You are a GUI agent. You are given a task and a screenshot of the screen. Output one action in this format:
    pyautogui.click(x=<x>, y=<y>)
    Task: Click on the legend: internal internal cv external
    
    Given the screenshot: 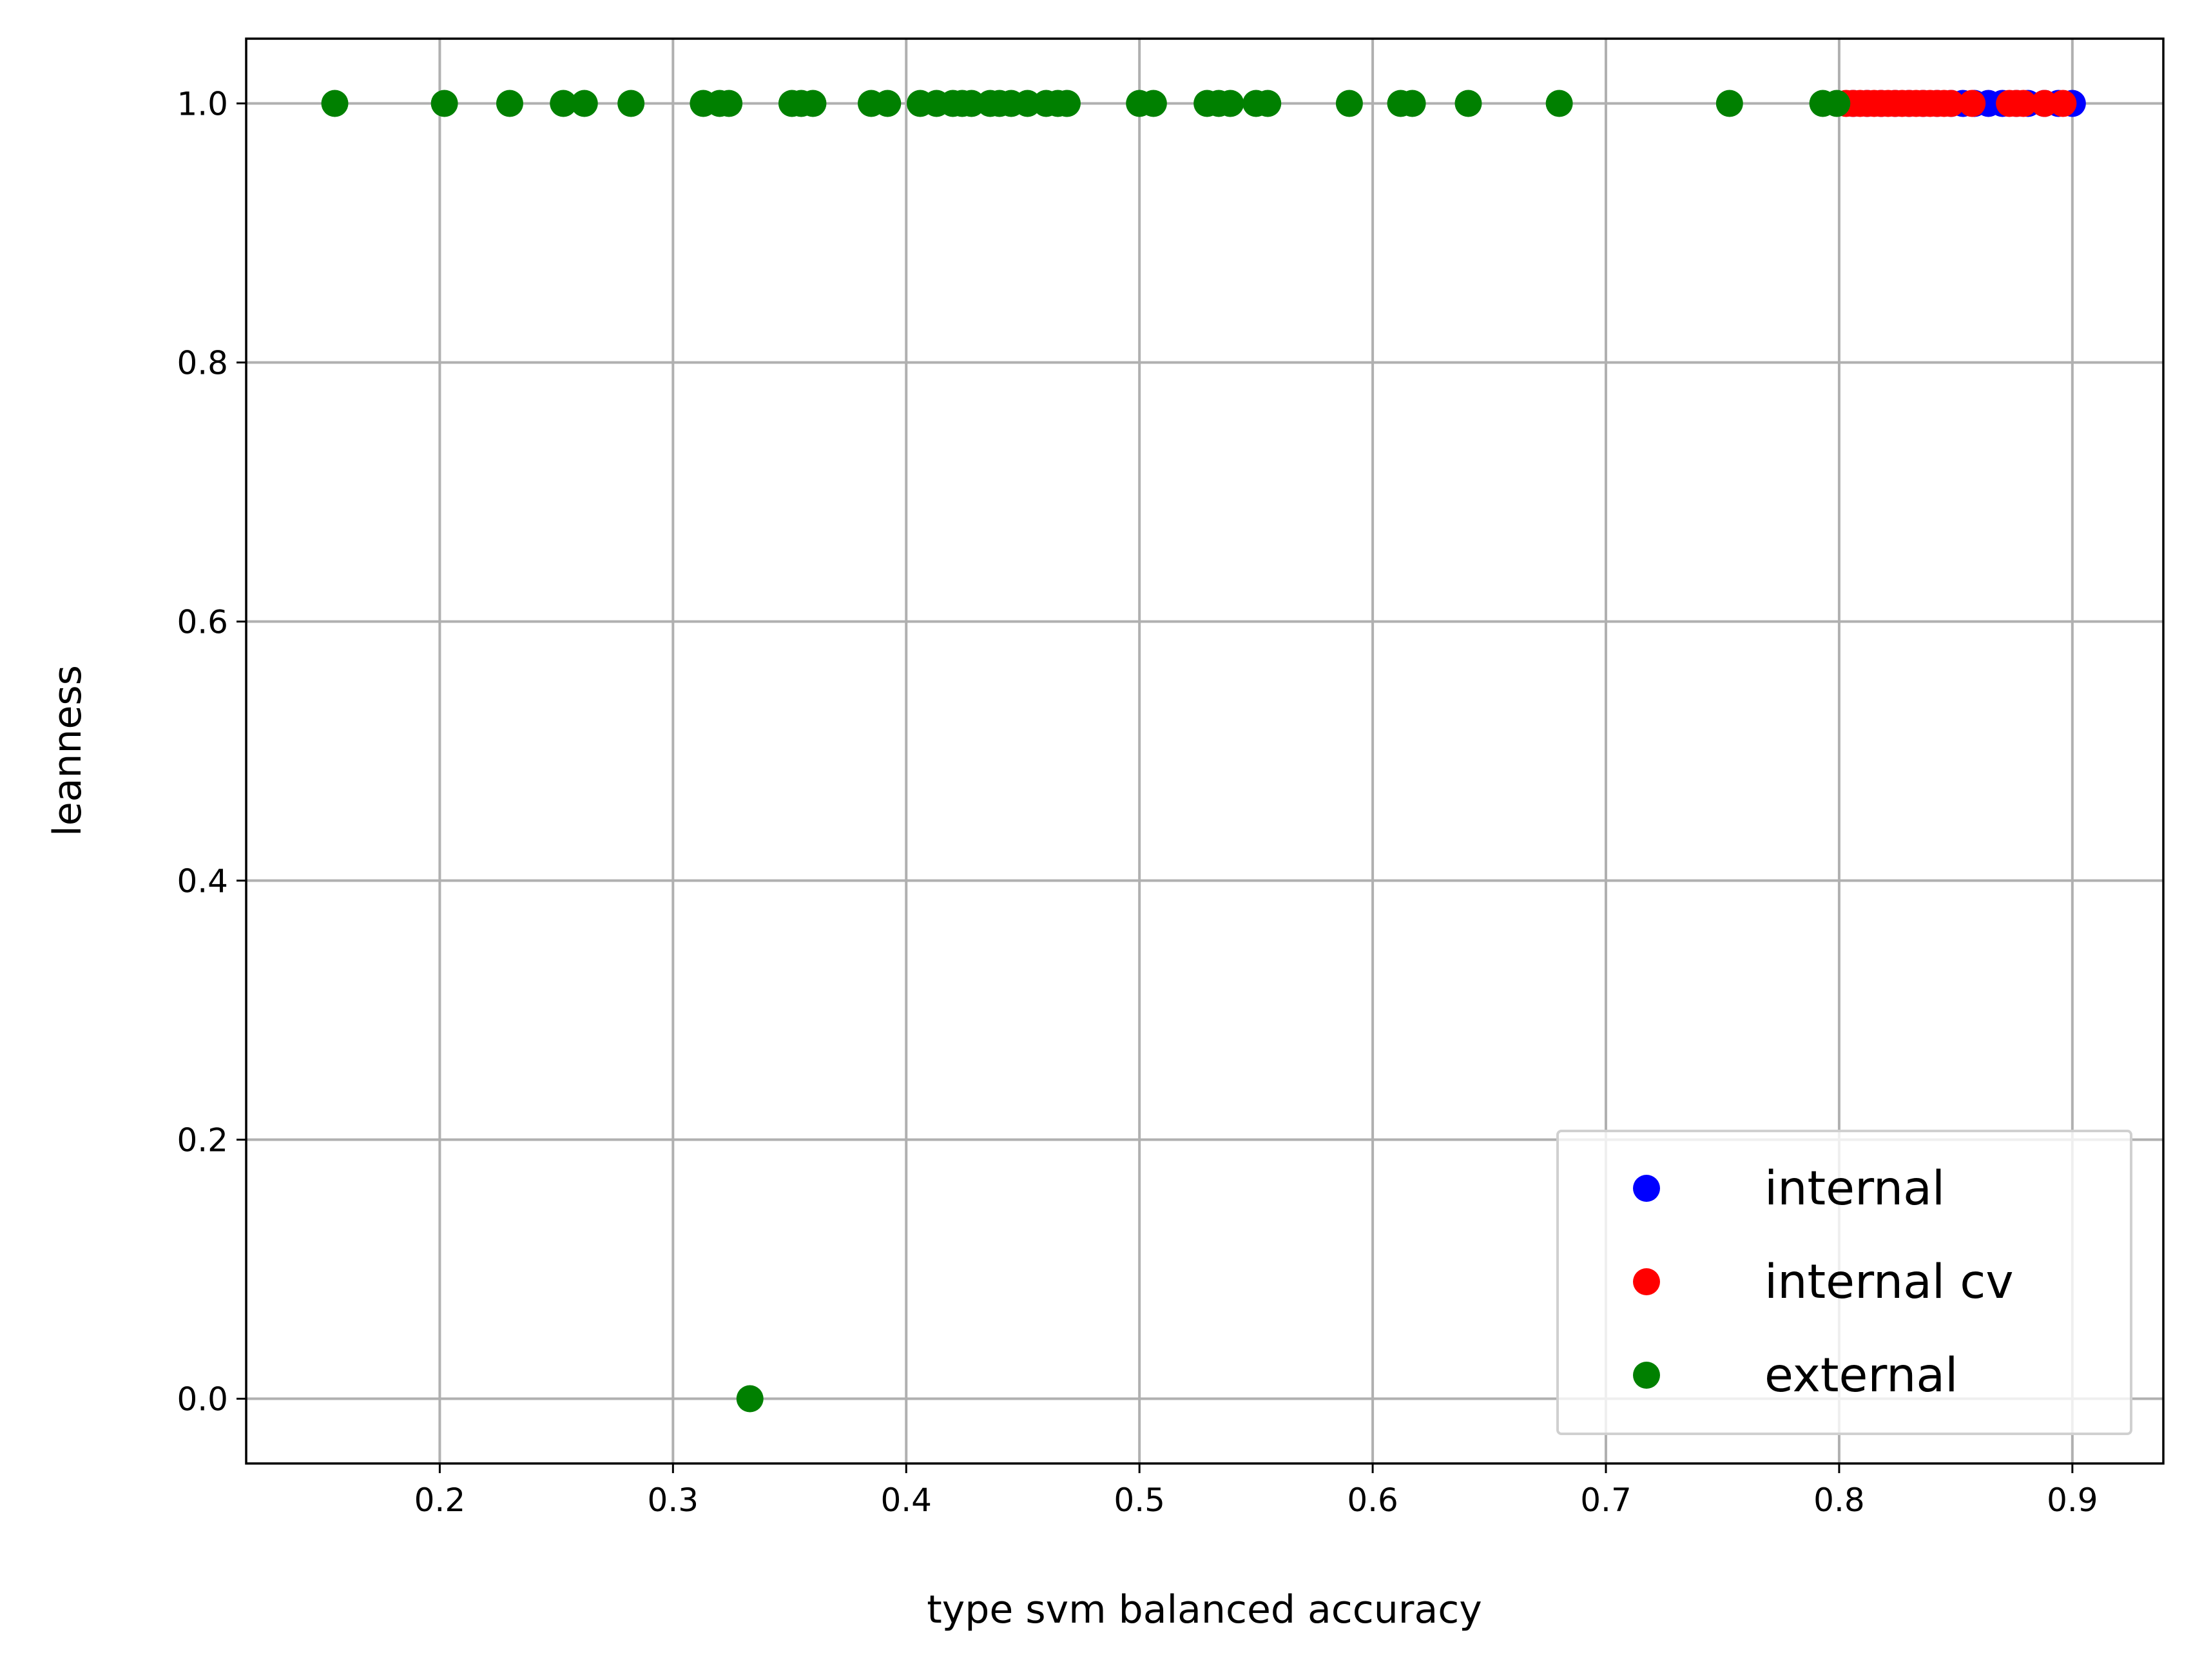 What is the action you would take?
    pyautogui.click(x=1844, y=1283)
    